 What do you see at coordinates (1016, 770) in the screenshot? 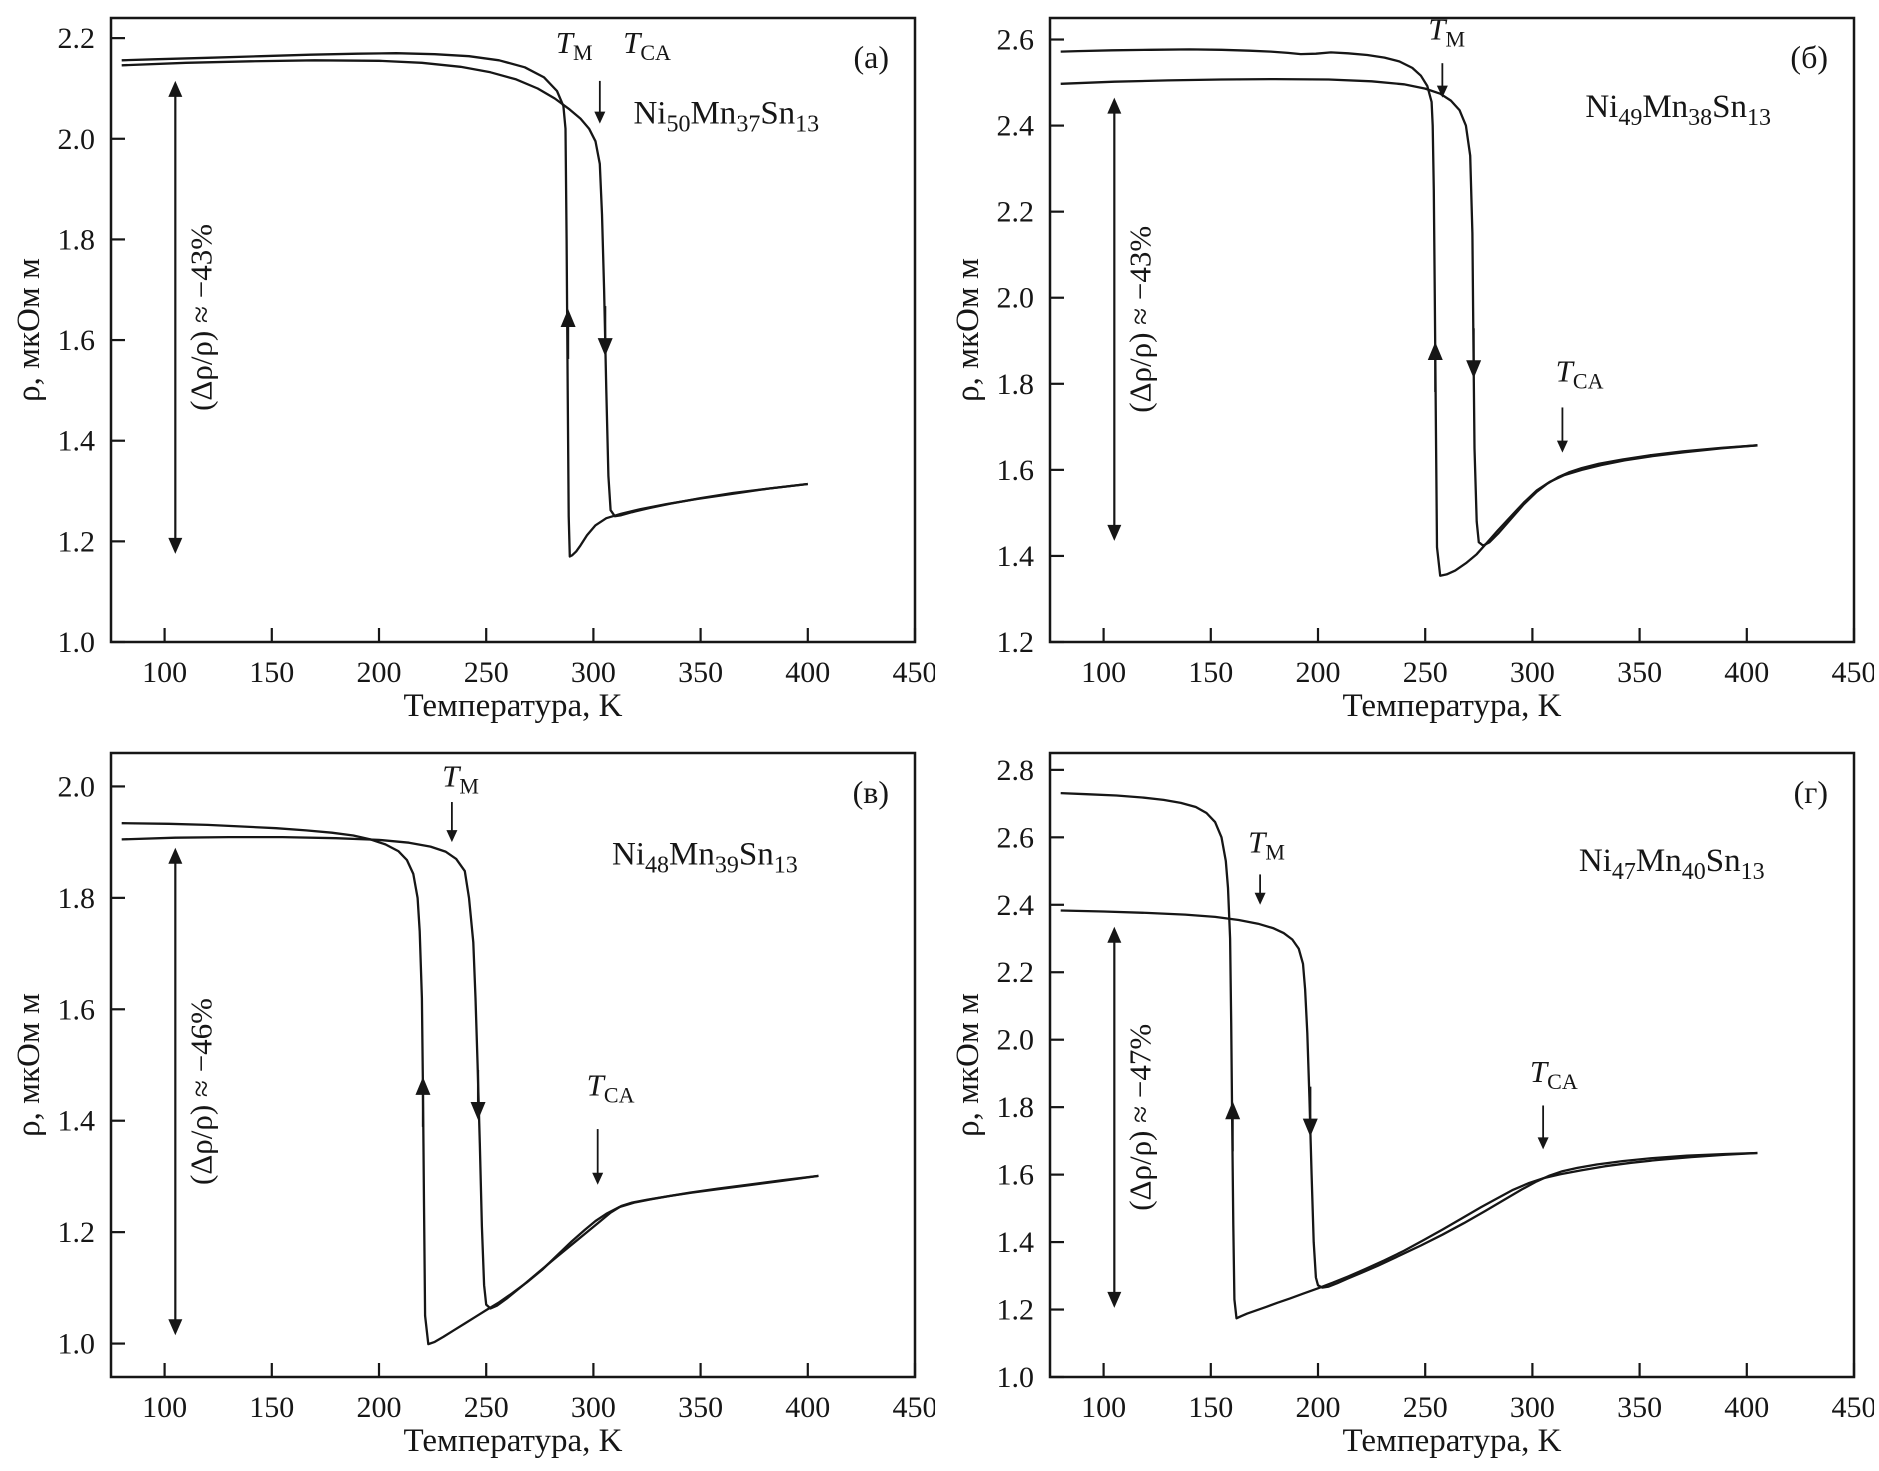
I see `y-tick-label: 2.8` at bounding box center [1016, 770].